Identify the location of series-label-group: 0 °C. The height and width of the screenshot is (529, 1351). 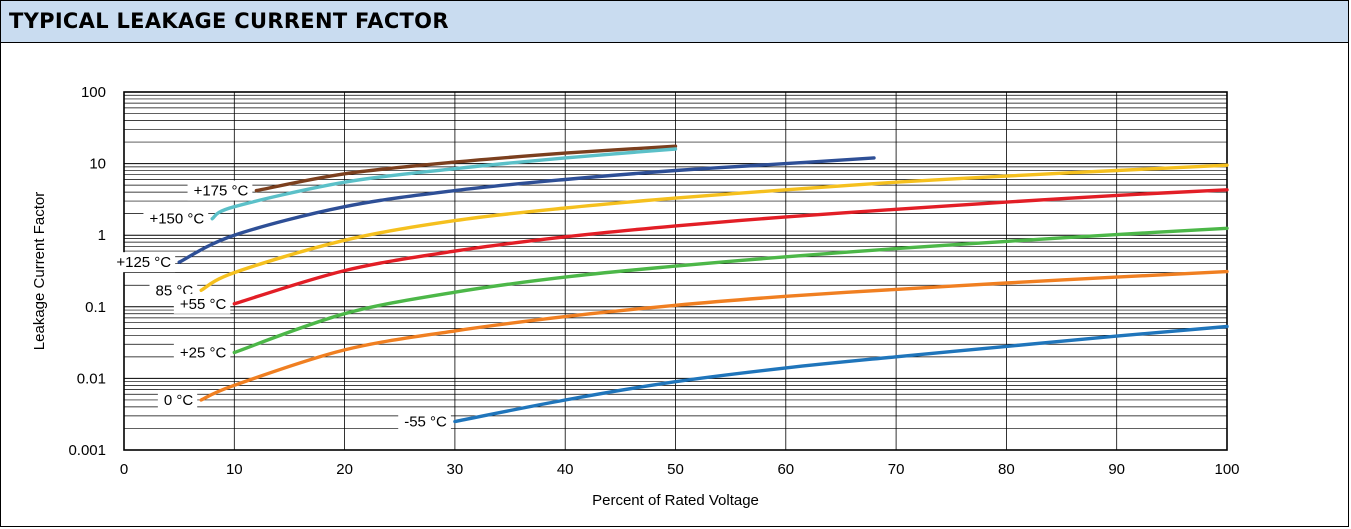
(177, 399).